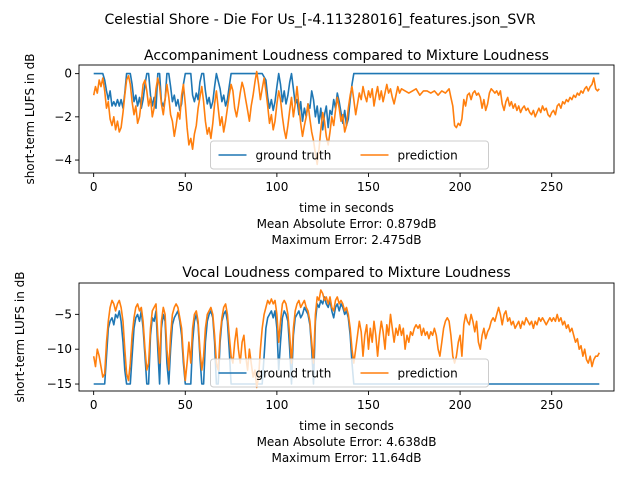  What do you see at coordinates (347, 442) in the screenshot?
I see `mean-absolute-error-note: Mean Absolute Error: 4.638dB` at bounding box center [347, 442].